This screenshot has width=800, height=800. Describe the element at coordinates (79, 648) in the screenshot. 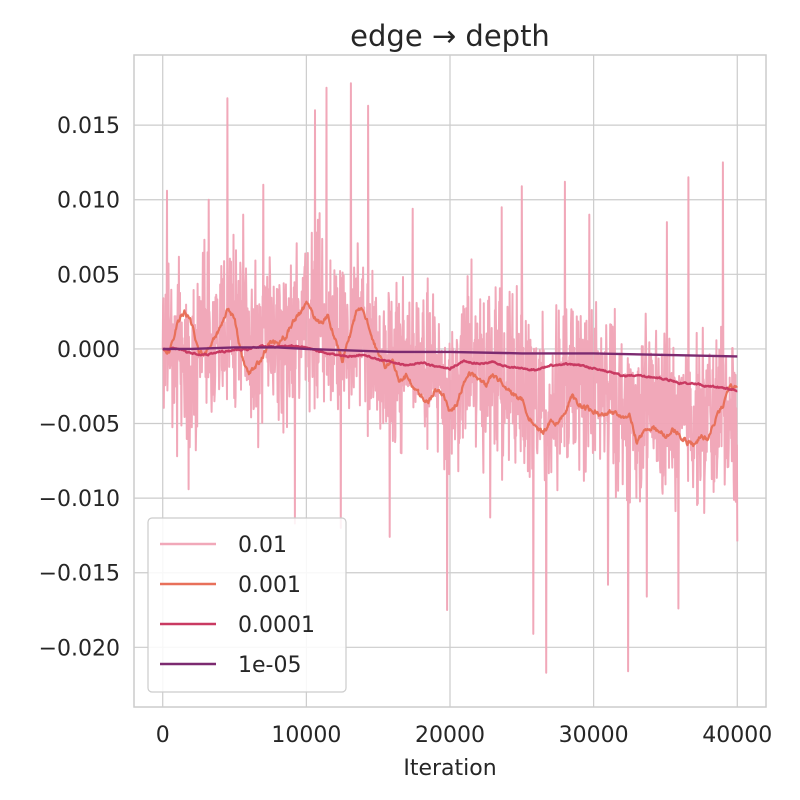

I see `y-tick-label: −0.020` at that location.